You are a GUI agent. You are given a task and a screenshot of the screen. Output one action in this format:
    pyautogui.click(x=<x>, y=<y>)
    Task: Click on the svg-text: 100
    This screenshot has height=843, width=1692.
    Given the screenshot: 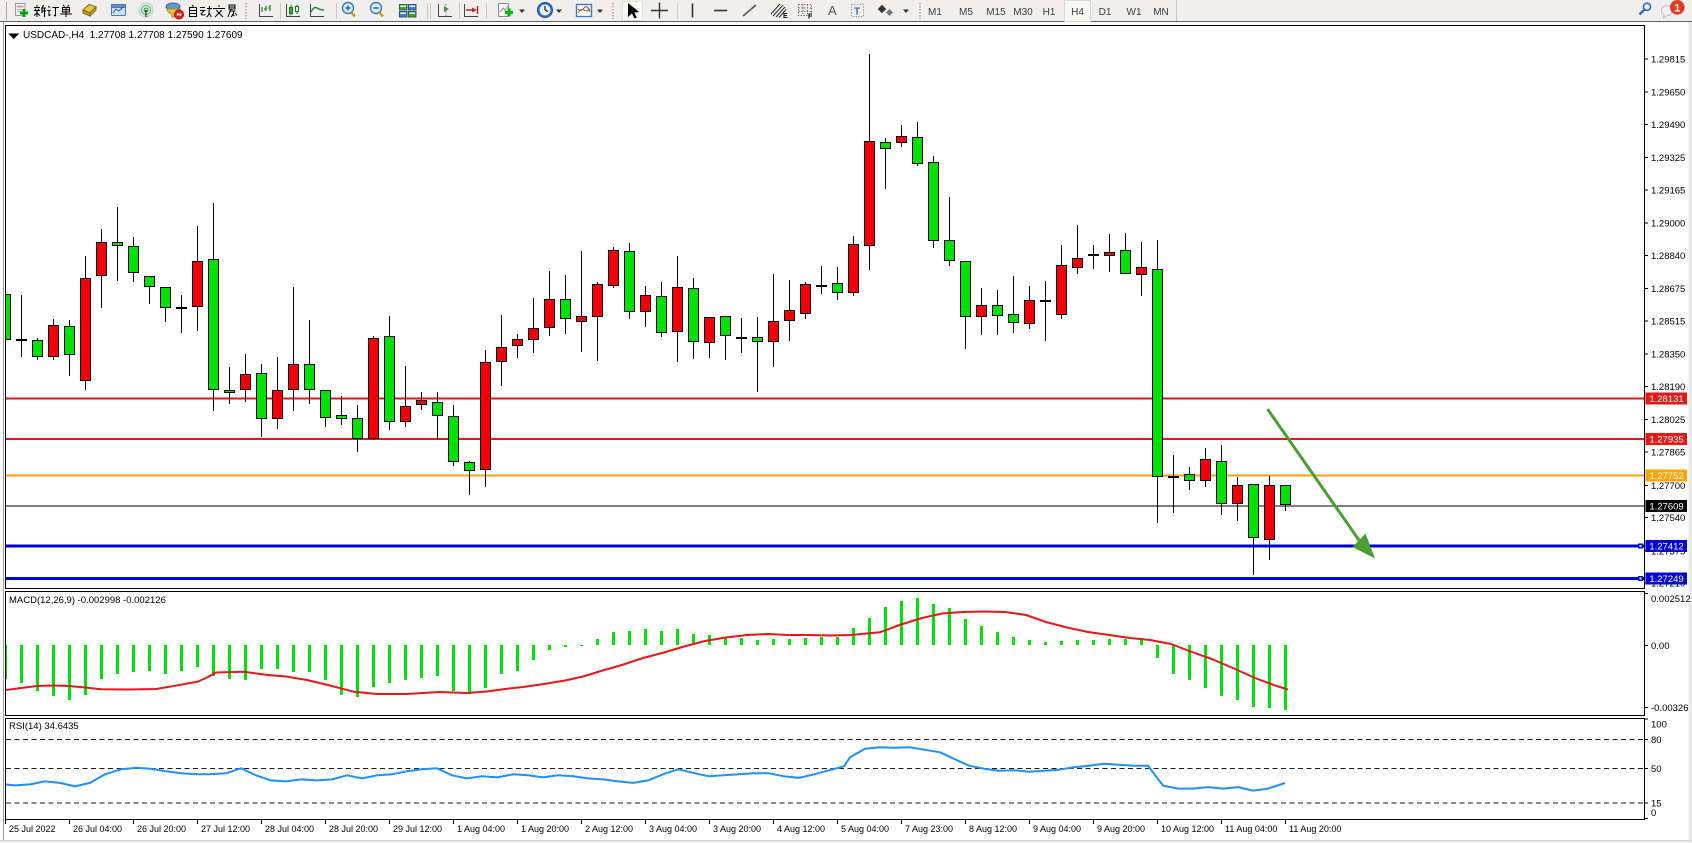 What is the action you would take?
    pyautogui.click(x=1659, y=725)
    